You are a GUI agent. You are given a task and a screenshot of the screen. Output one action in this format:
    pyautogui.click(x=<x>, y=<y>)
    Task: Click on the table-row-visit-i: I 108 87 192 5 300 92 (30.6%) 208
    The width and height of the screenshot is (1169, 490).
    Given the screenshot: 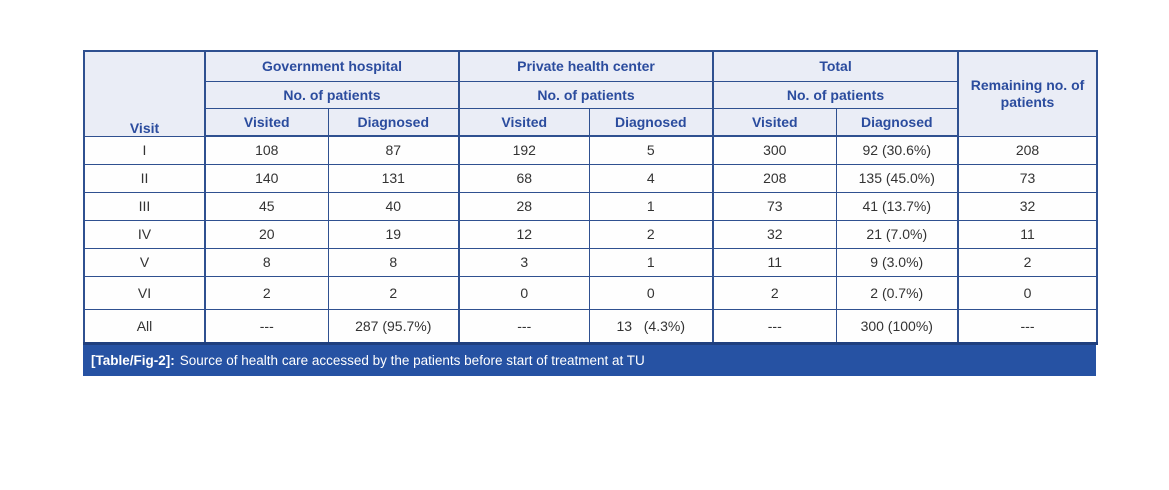 What is the action you would take?
    pyautogui.click(x=590, y=150)
    